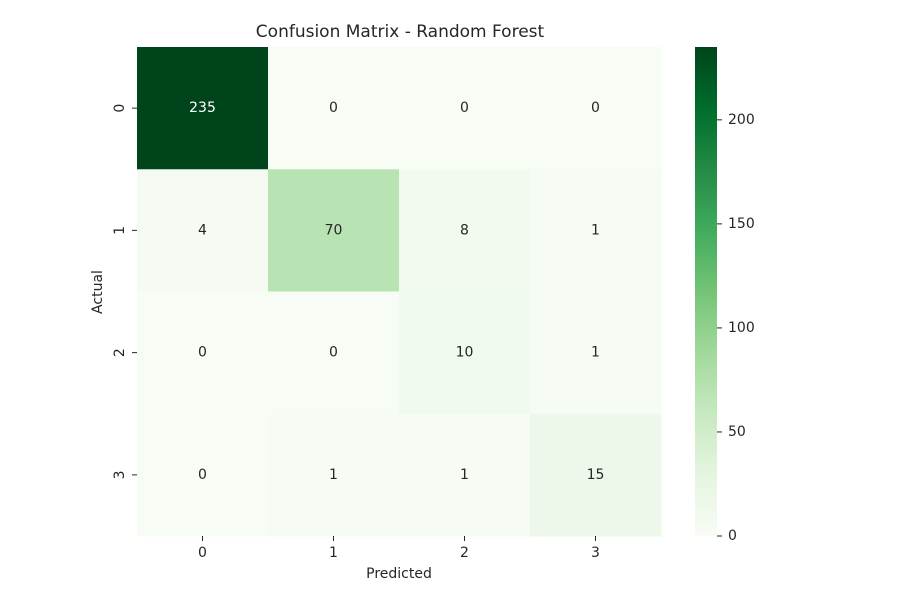 This screenshot has width=921, height=609. Describe the element at coordinates (120, 474) in the screenshot. I see `y-tick-label: 3` at that location.